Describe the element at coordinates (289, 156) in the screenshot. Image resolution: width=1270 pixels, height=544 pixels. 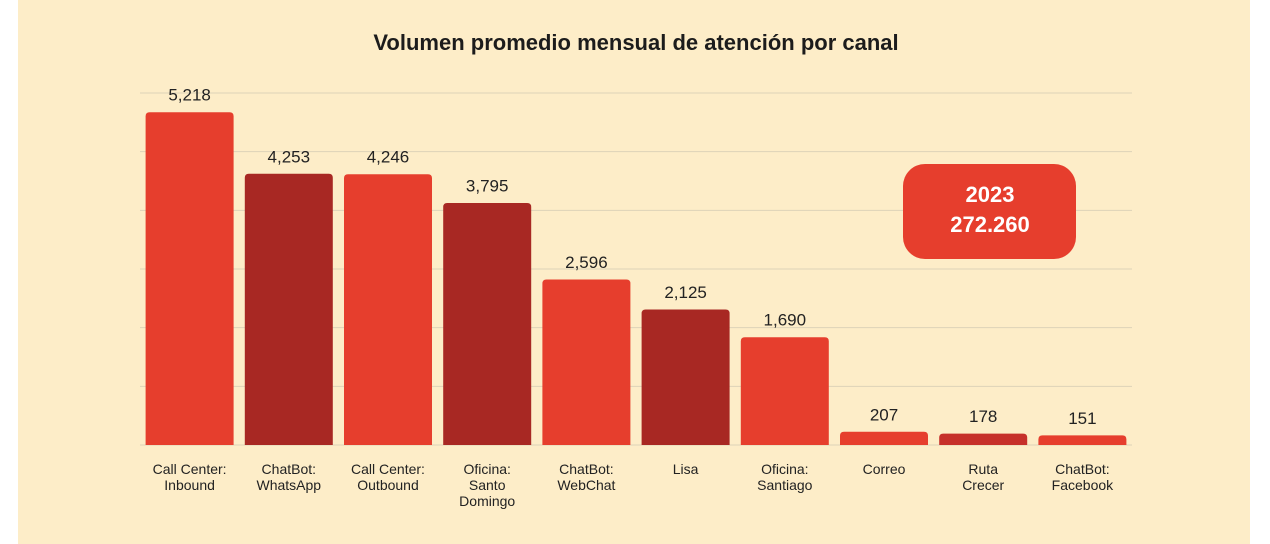
I see `value-label: 4,253` at that location.